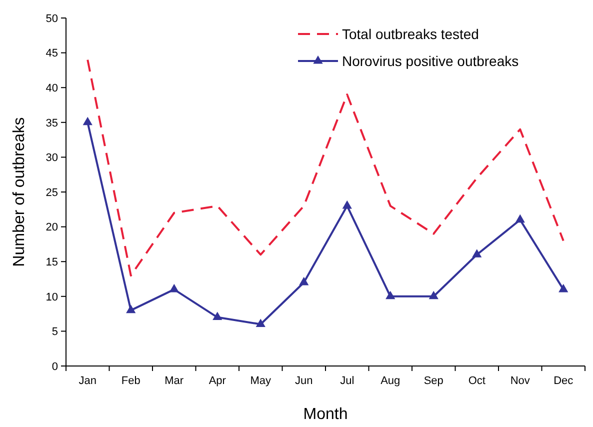 The width and height of the screenshot is (593, 427). I want to click on y-tick-label: 20, so click(52, 228).